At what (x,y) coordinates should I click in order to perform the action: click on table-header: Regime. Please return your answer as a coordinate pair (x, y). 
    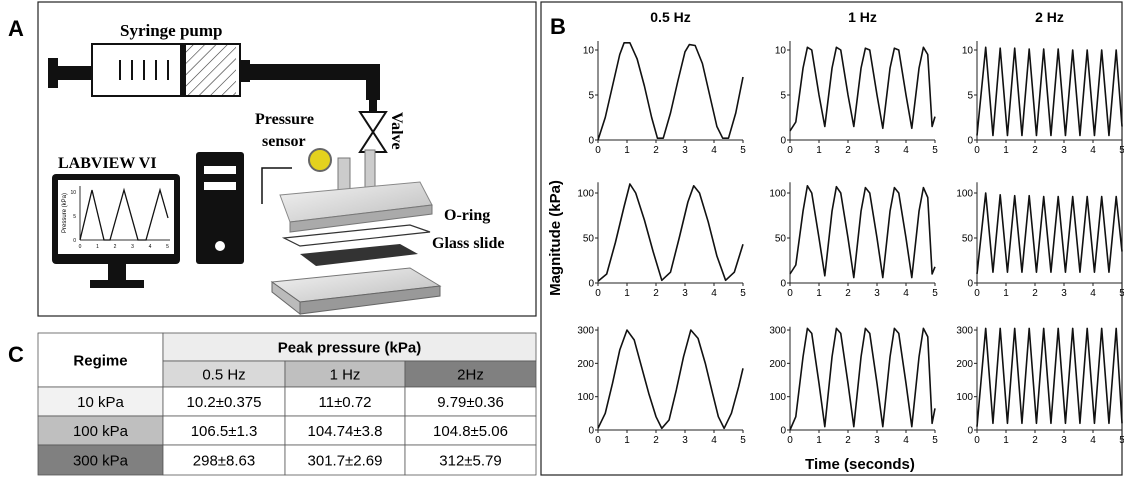
    Looking at the image, I should click on (100, 361).